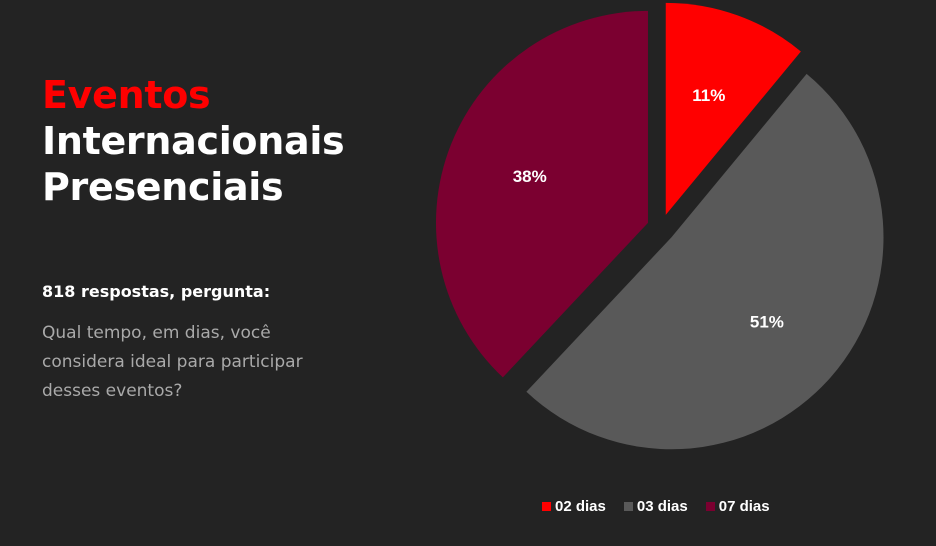 This screenshot has width=936, height=546. What do you see at coordinates (580, 506) in the screenshot?
I see `legend-label-02-dias: 02 dias` at bounding box center [580, 506].